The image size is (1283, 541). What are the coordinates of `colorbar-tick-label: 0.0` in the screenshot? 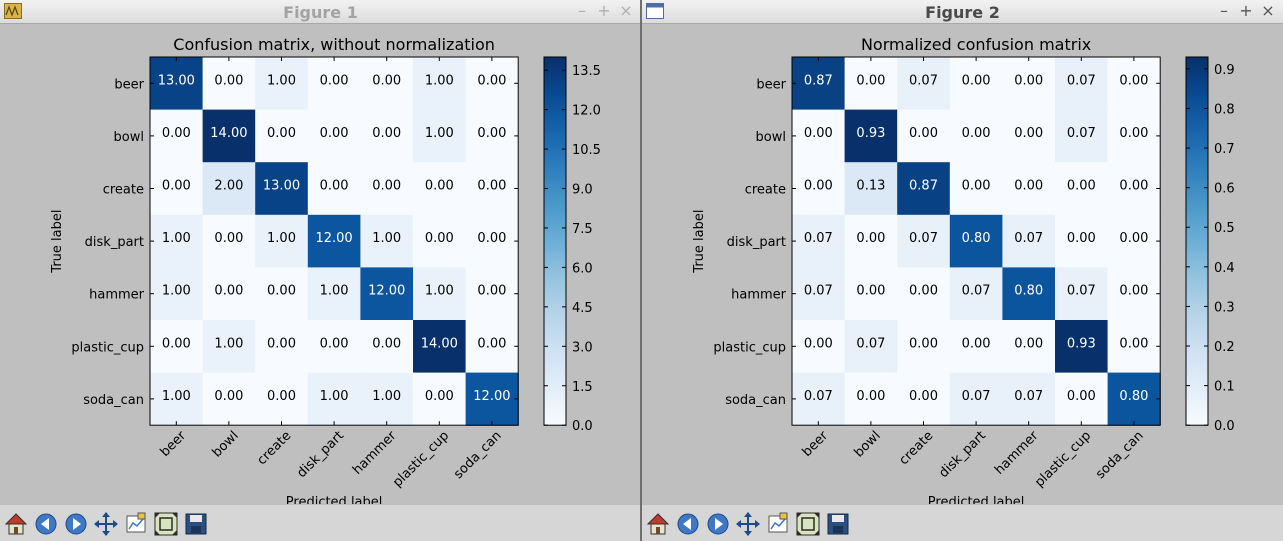 It's located at (582, 426).